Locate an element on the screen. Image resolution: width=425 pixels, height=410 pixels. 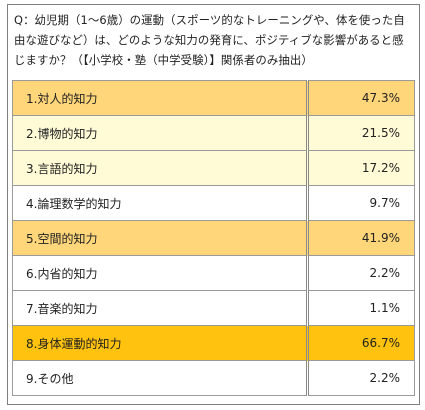
row-value: 47.3% is located at coordinates (360, 98).